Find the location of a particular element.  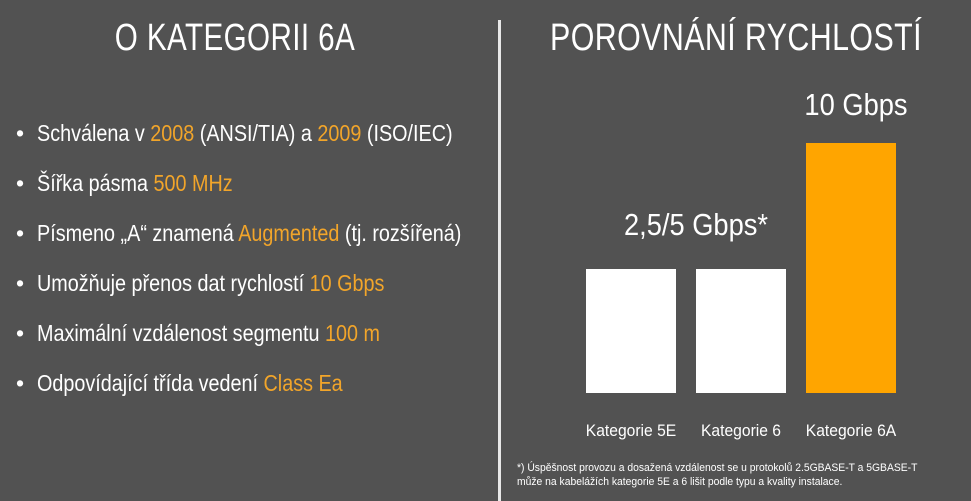

category-label-kategorie-6a: Kategorie 6A is located at coordinates (851, 430).